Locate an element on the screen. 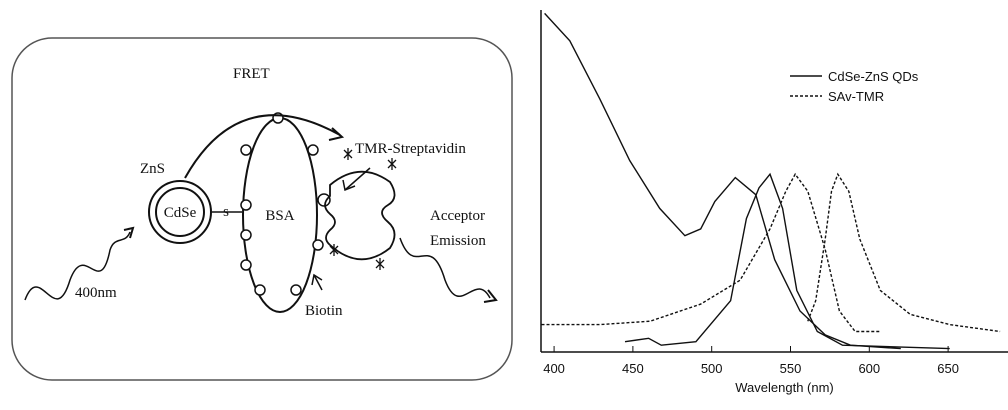 The image size is (1008, 410). emission-label: Emission is located at coordinates (458, 241).